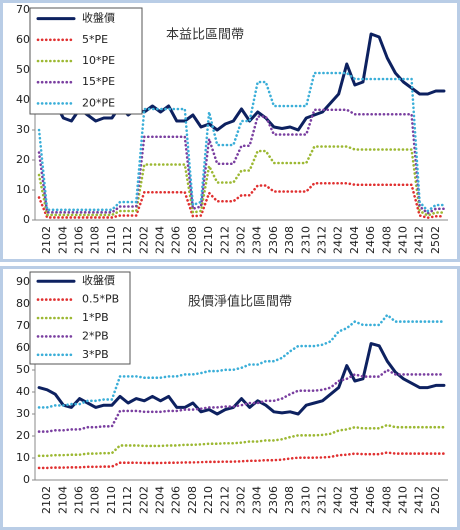 The height and width of the screenshot is (530, 460). I want to click on legend-label: 0.5*PB, so click(100, 299).